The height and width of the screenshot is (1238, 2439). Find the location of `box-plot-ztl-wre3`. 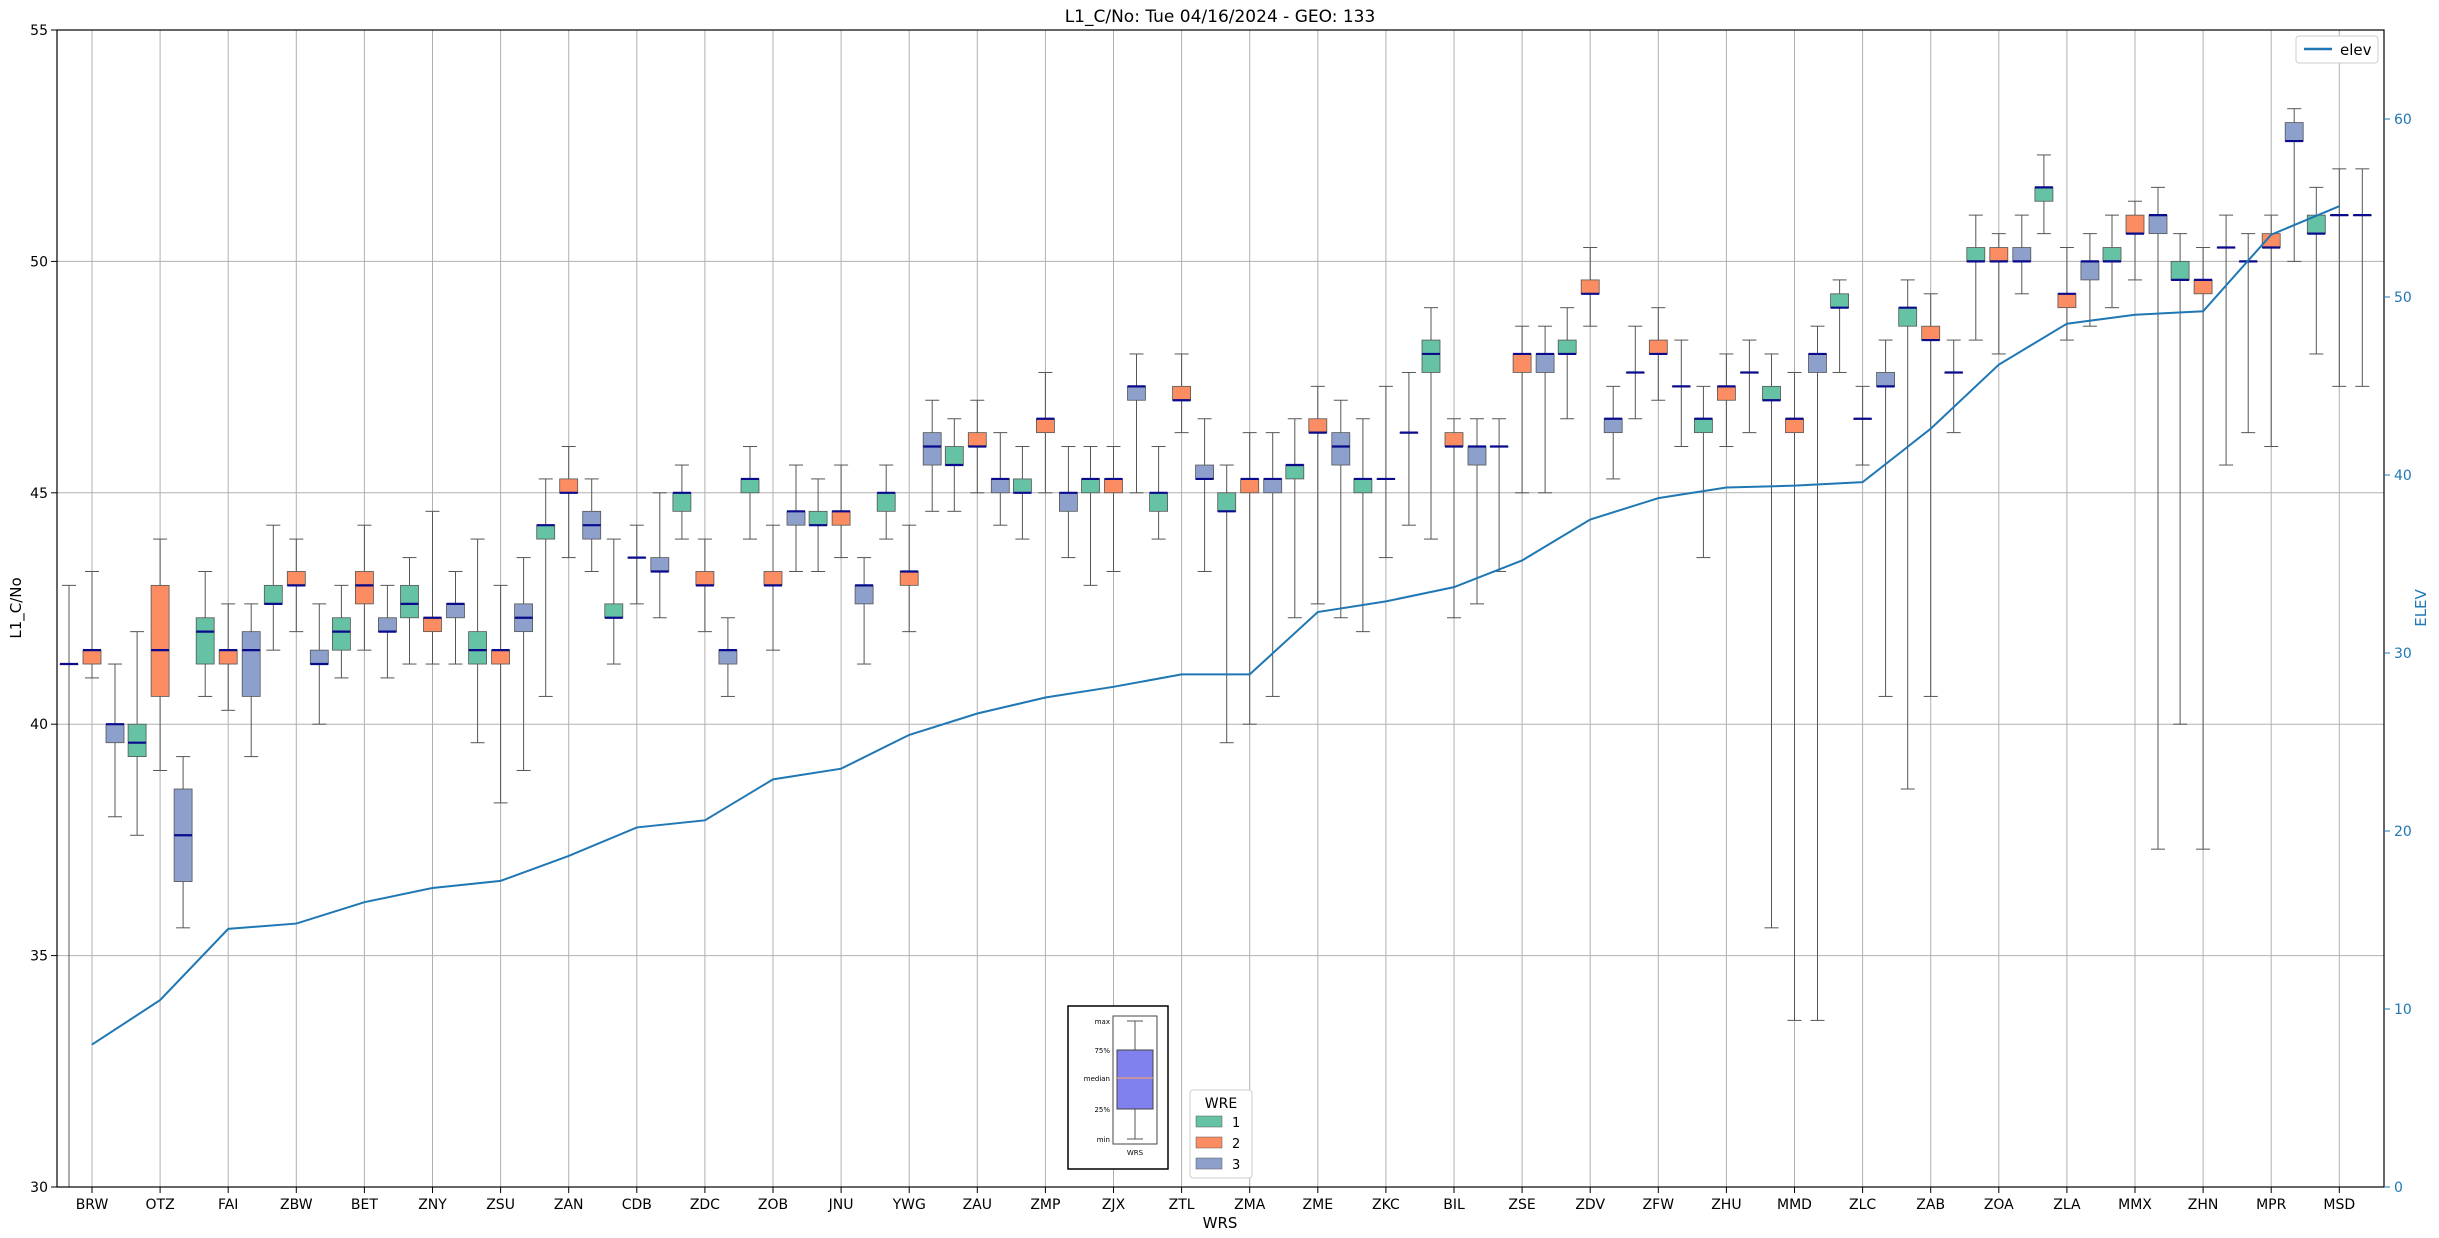

box-plot-ztl-wre3 is located at coordinates (1204, 495).